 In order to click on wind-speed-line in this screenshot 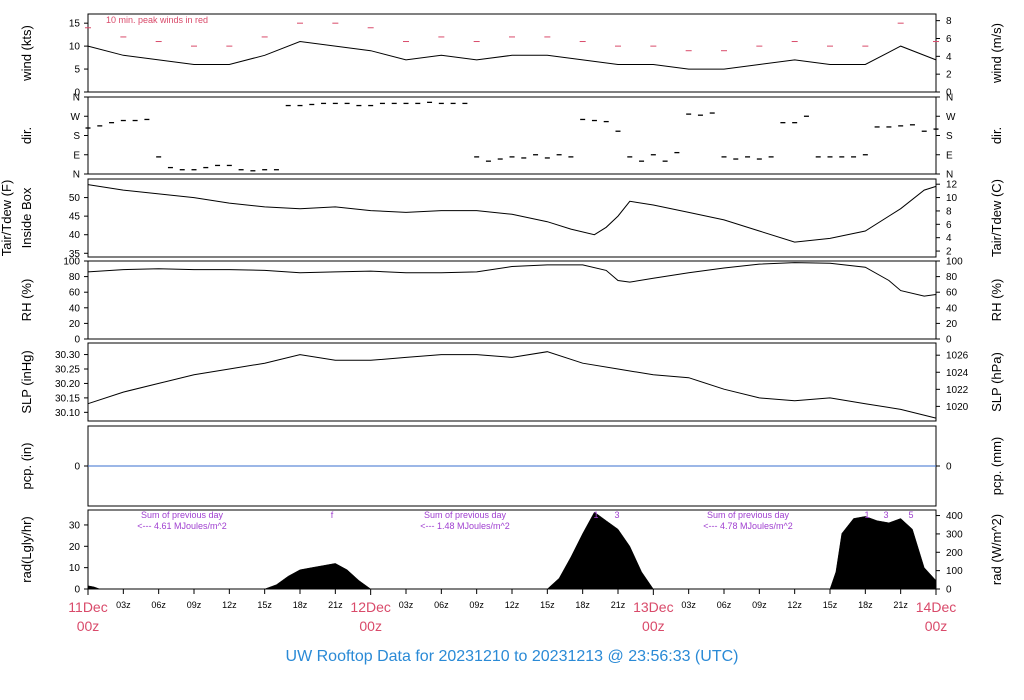, I will do `click(512, 55)`.